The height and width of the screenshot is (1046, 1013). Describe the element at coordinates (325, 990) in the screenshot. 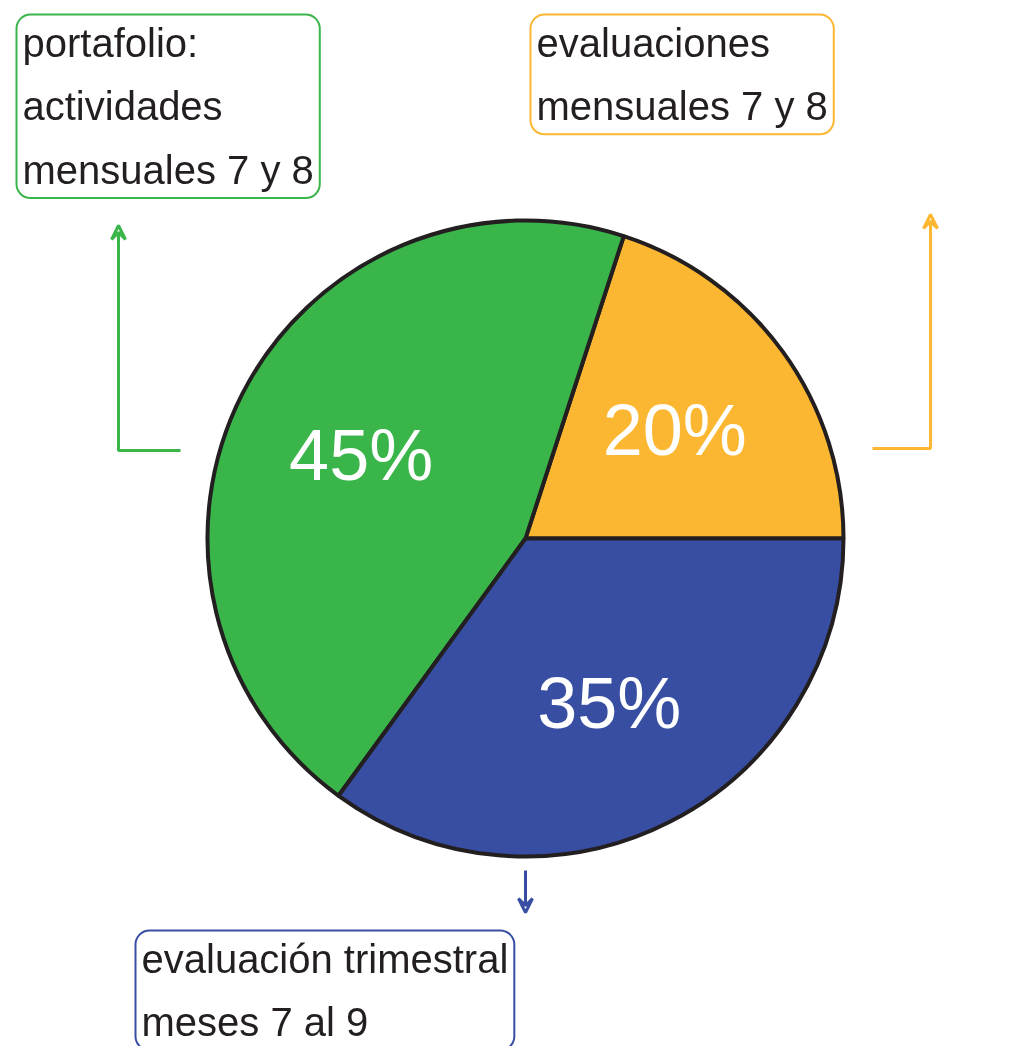

I see `legend-label: evaluación trimestral meses 7 al 9` at that location.